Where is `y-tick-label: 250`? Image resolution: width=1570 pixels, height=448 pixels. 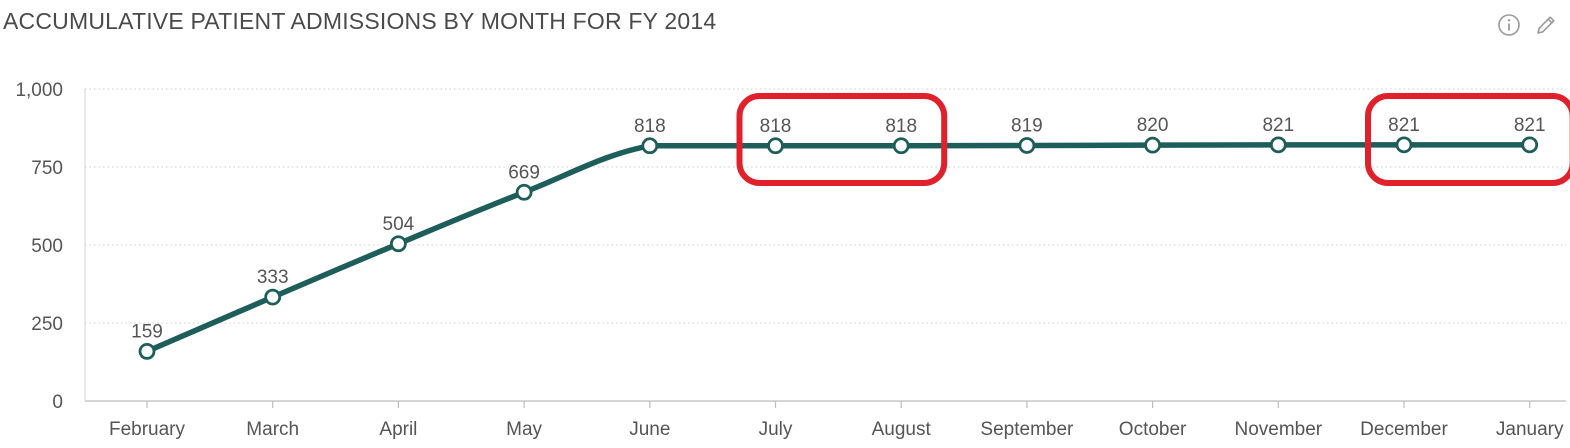
y-tick-label: 250 is located at coordinates (47, 324).